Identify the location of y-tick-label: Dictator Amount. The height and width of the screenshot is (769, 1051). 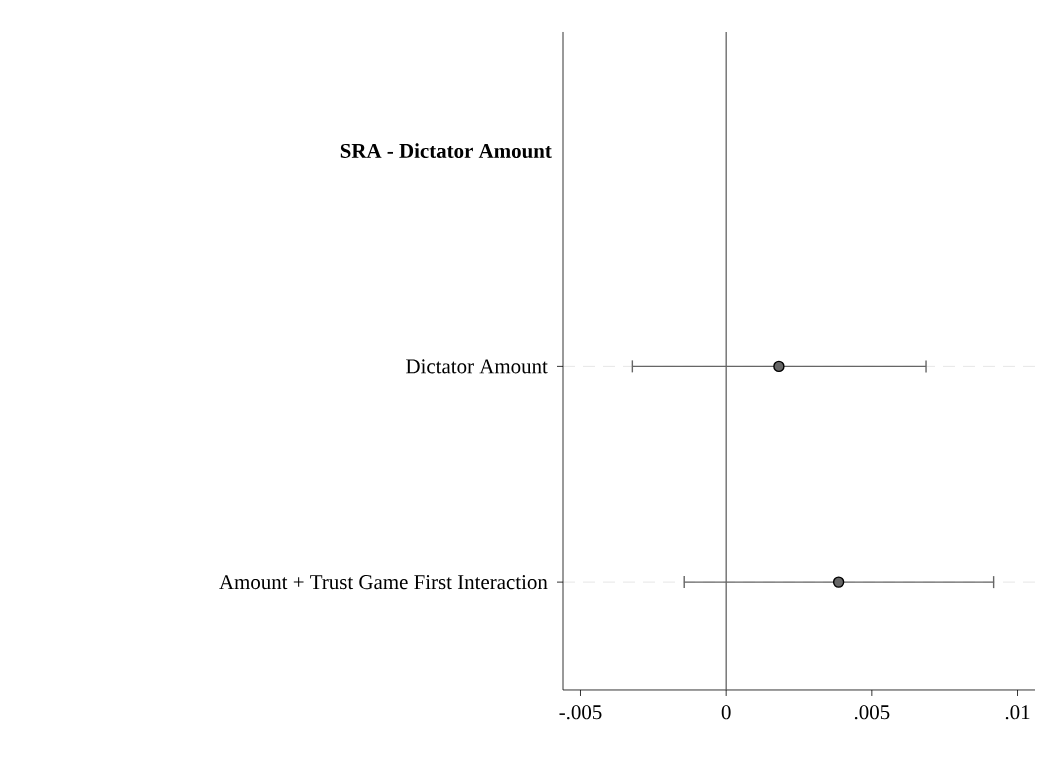
(477, 366).